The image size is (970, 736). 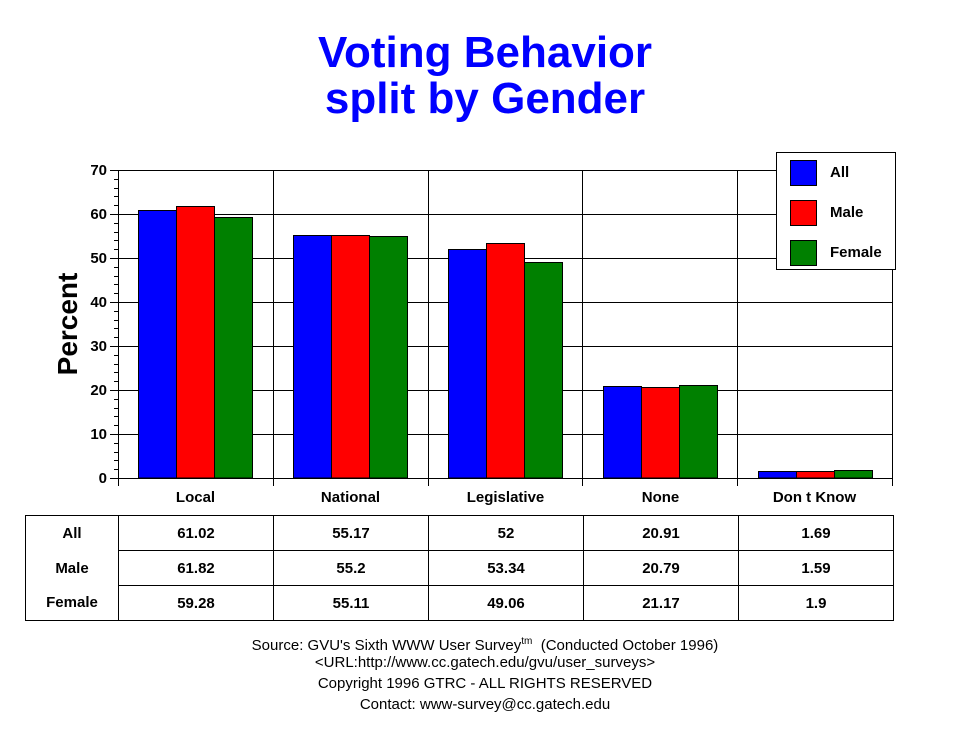 I want to click on bar-female-local, so click(x=233, y=348).